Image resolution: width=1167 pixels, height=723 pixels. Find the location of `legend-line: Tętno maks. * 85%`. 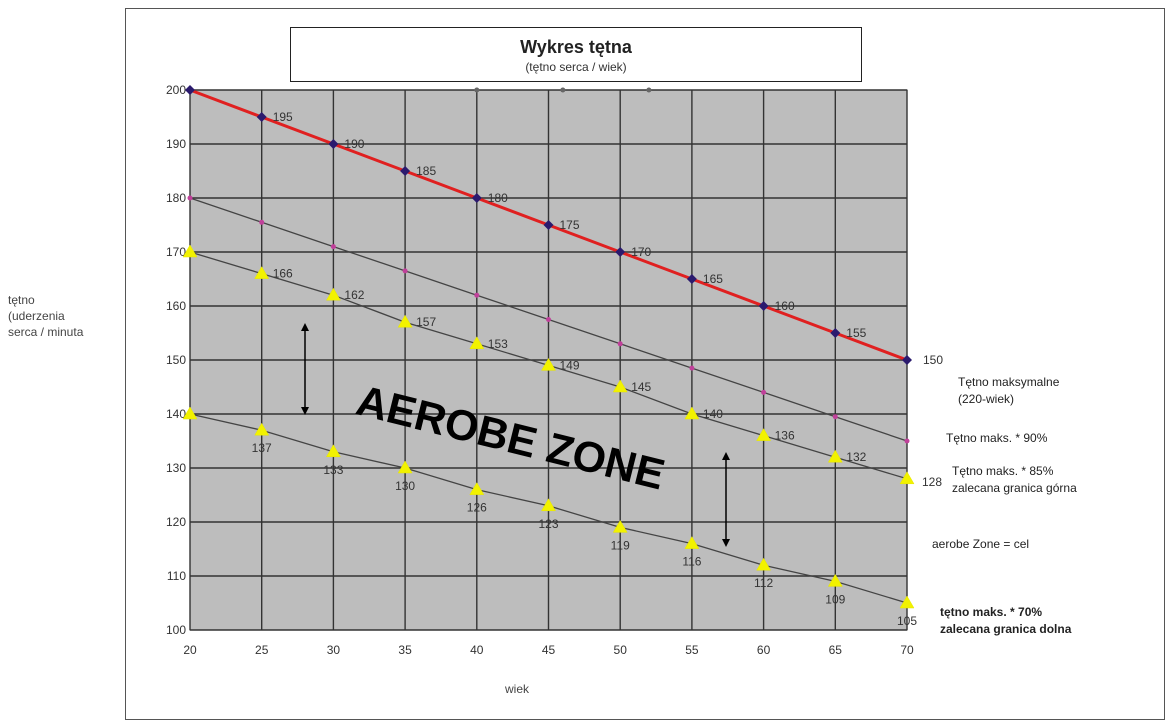

legend-line: Tętno maks. * 85% is located at coordinates (1003, 471).